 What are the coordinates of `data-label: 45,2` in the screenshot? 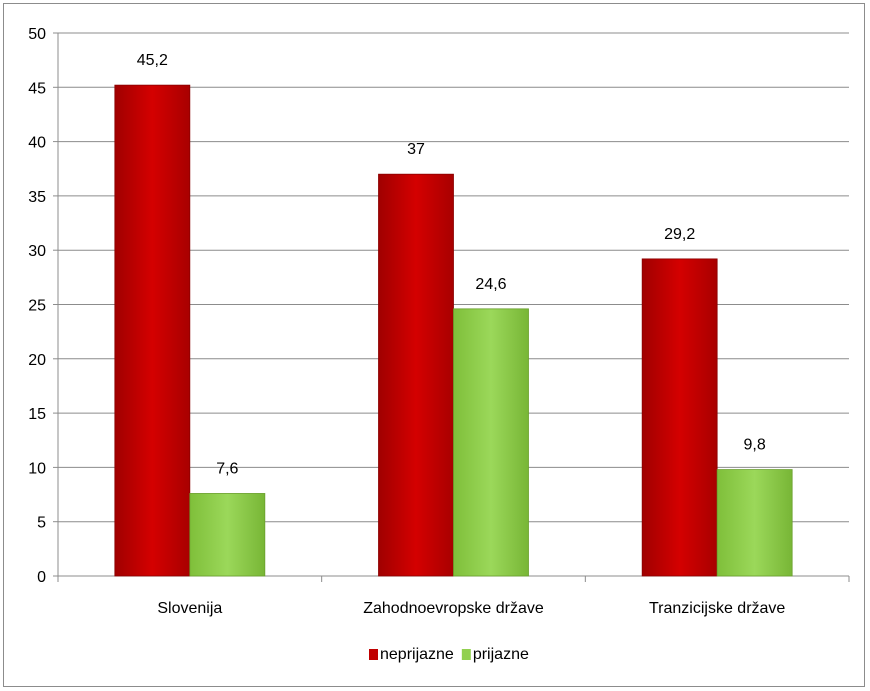 It's located at (152, 60).